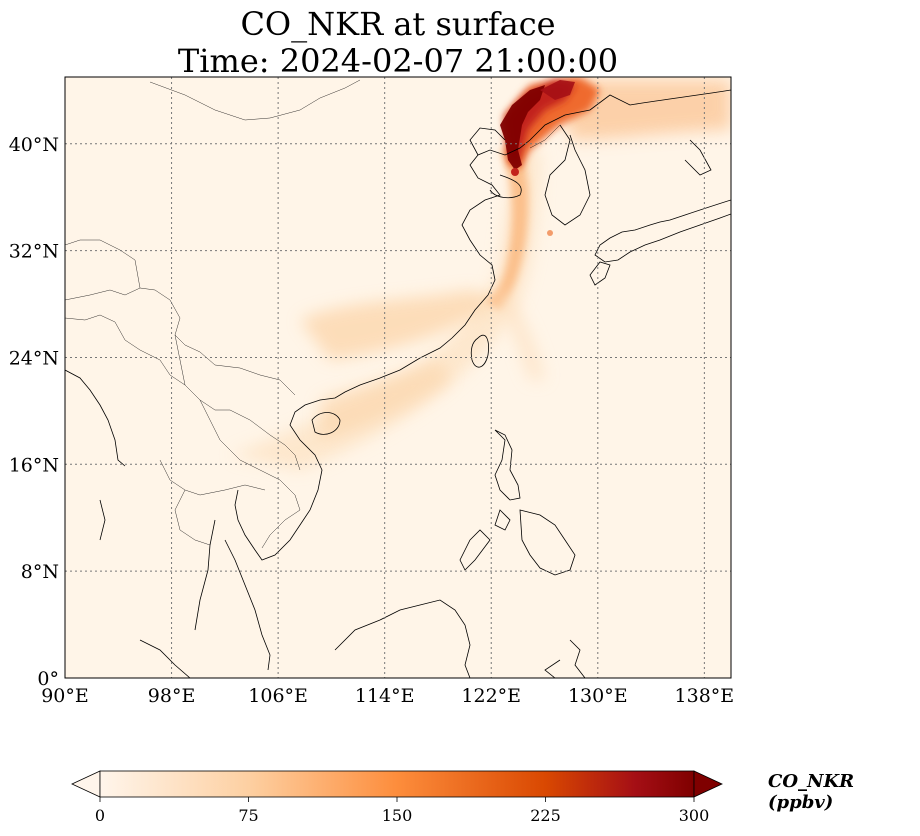  I want to click on colorbar: 0 75 150 225 300, so click(397, 797).